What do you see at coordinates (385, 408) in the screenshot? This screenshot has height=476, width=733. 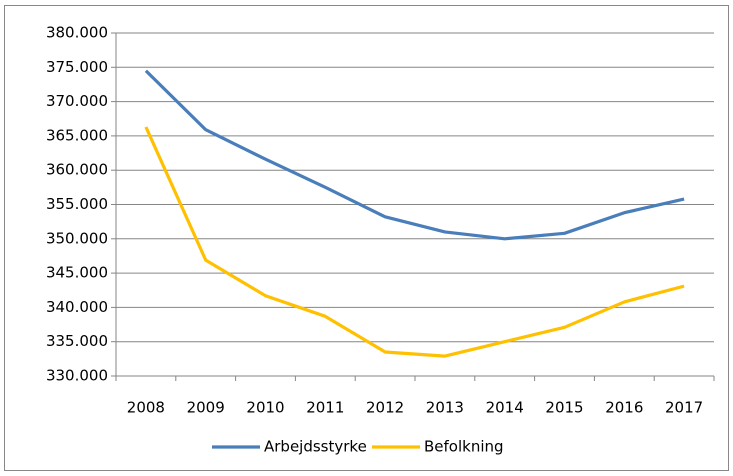 I see `x-tick-label: 2012` at bounding box center [385, 408].